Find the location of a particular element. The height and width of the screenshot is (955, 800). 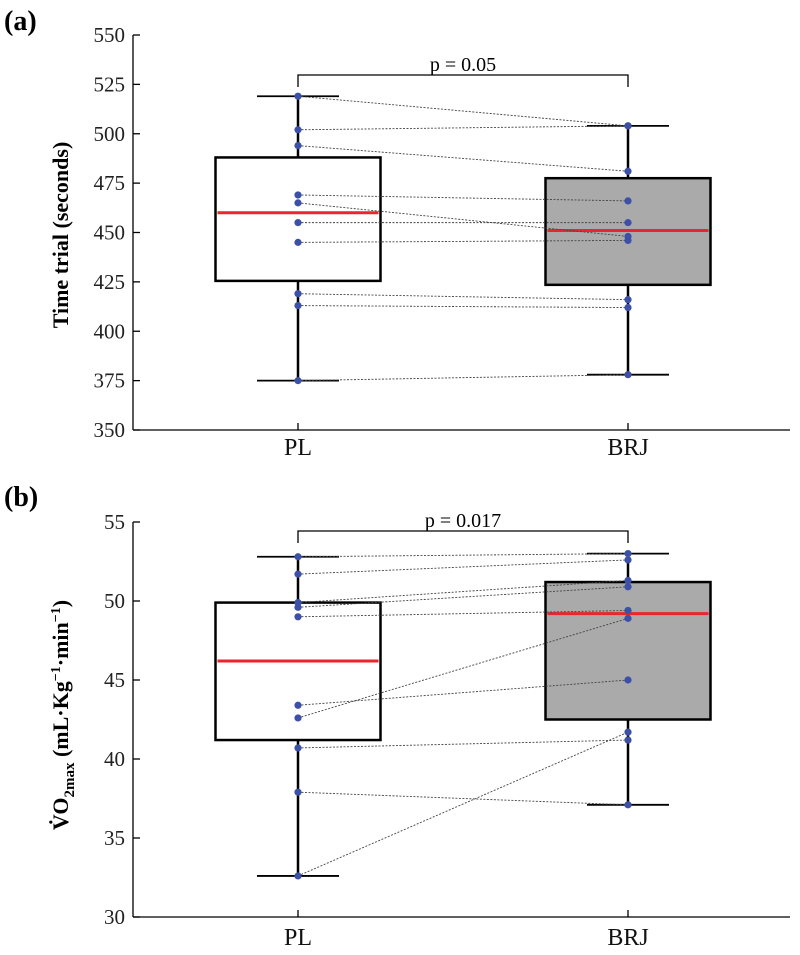

x-tick-label-brj-b: BRJ is located at coordinates (627, 938).